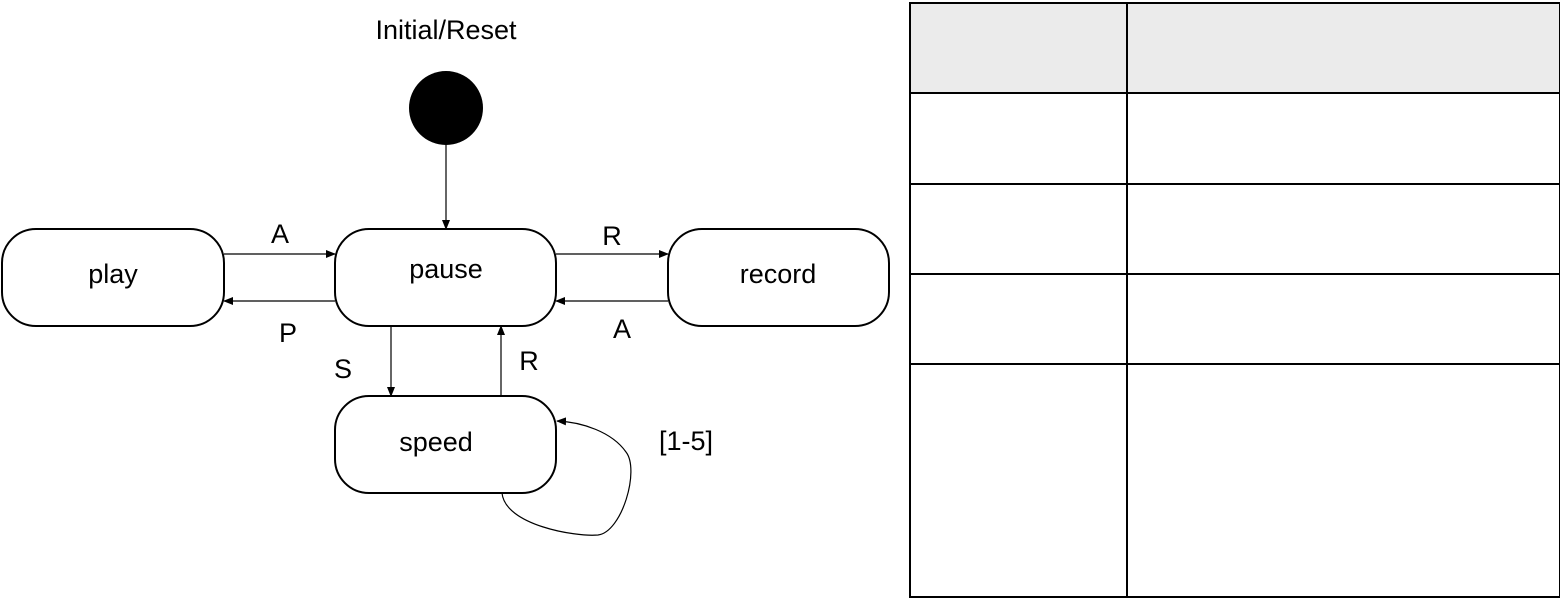 The image size is (1560, 600). Describe the element at coordinates (288, 333) in the screenshot. I see `edge-pause-to-play-label: P` at that location.